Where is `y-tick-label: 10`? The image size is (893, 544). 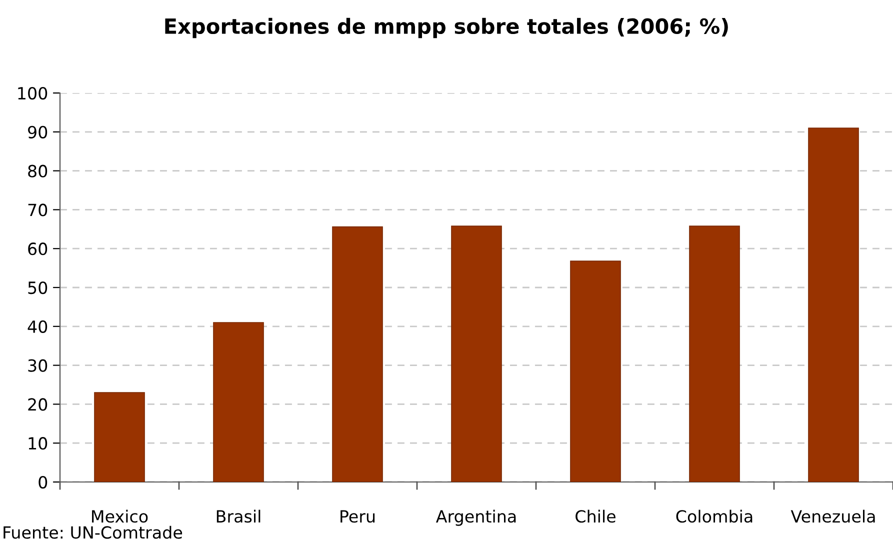
y-tick-label: 10 is located at coordinates (38, 443).